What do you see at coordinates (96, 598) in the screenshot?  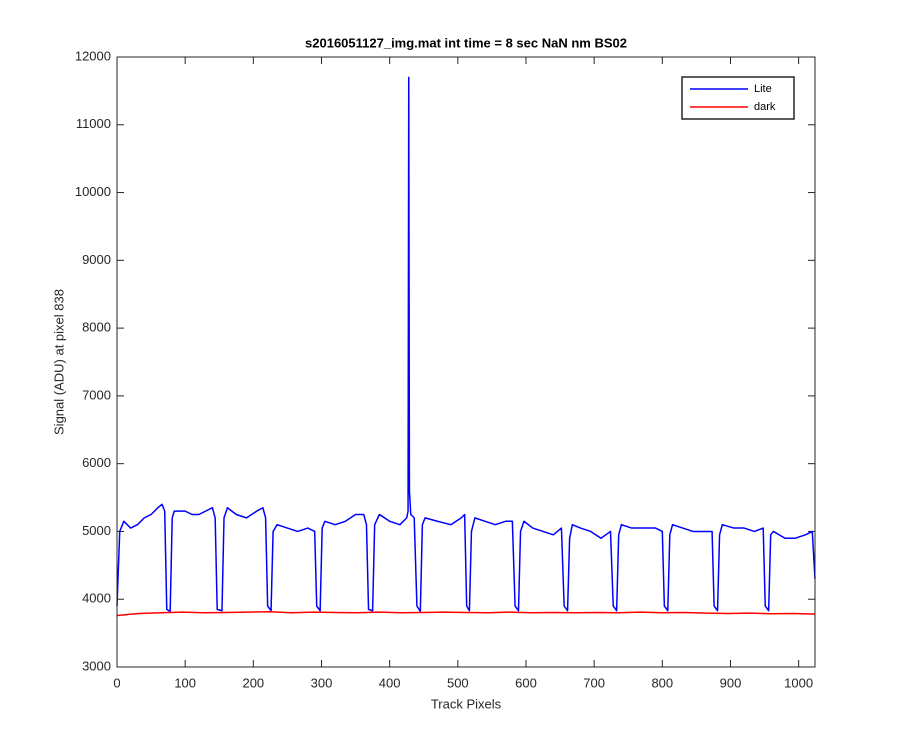 I see `y-tick-label: 4000` at bounding box center [96, 598].